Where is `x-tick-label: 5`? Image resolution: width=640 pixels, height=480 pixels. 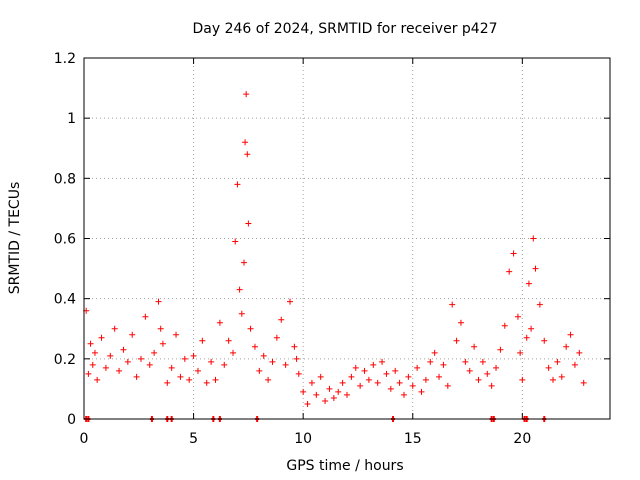
x-tick-label: 5 is located at coordinates (193, 439).